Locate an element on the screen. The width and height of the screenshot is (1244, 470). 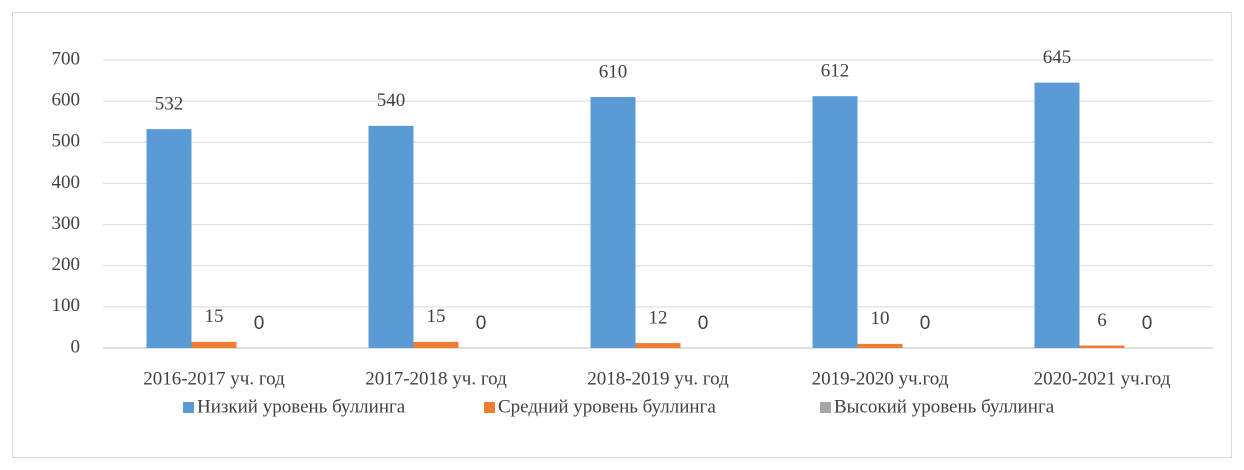
x-tick-label: 2017-2018 уч. год is located at coordinates (436, 378).